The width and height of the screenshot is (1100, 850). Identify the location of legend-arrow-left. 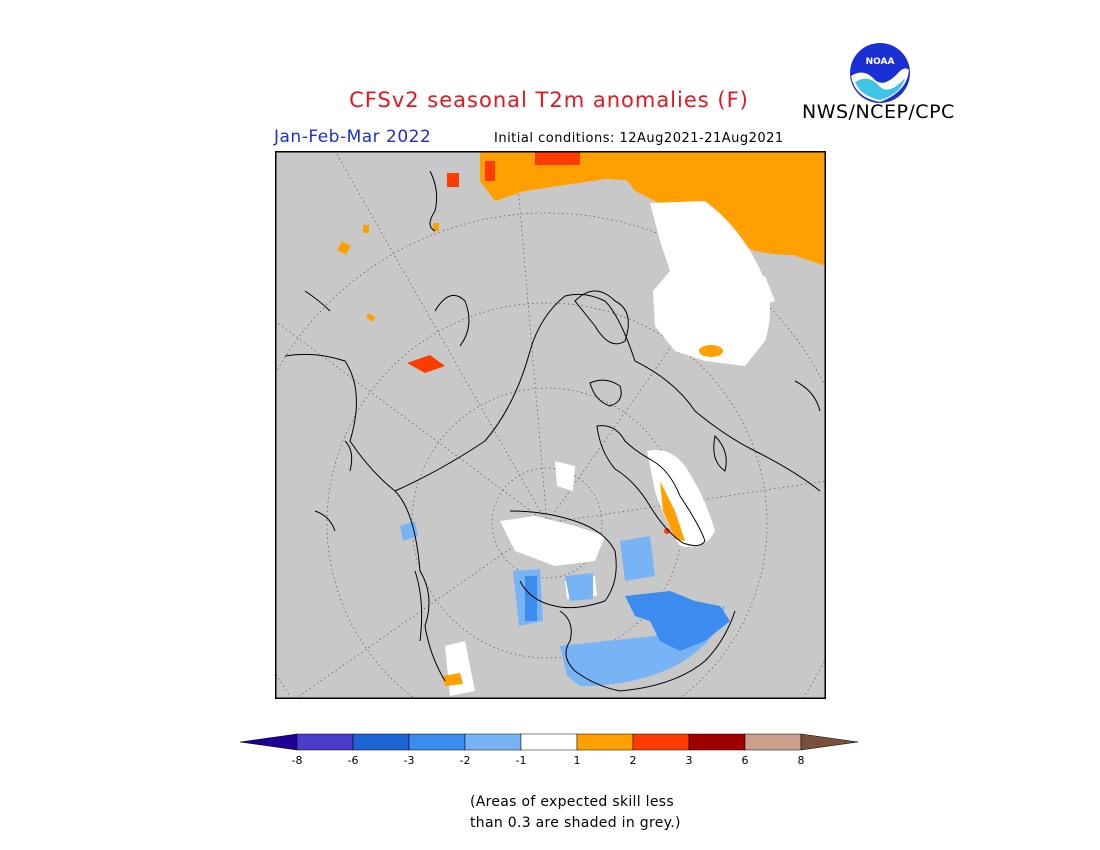
(269, 742).